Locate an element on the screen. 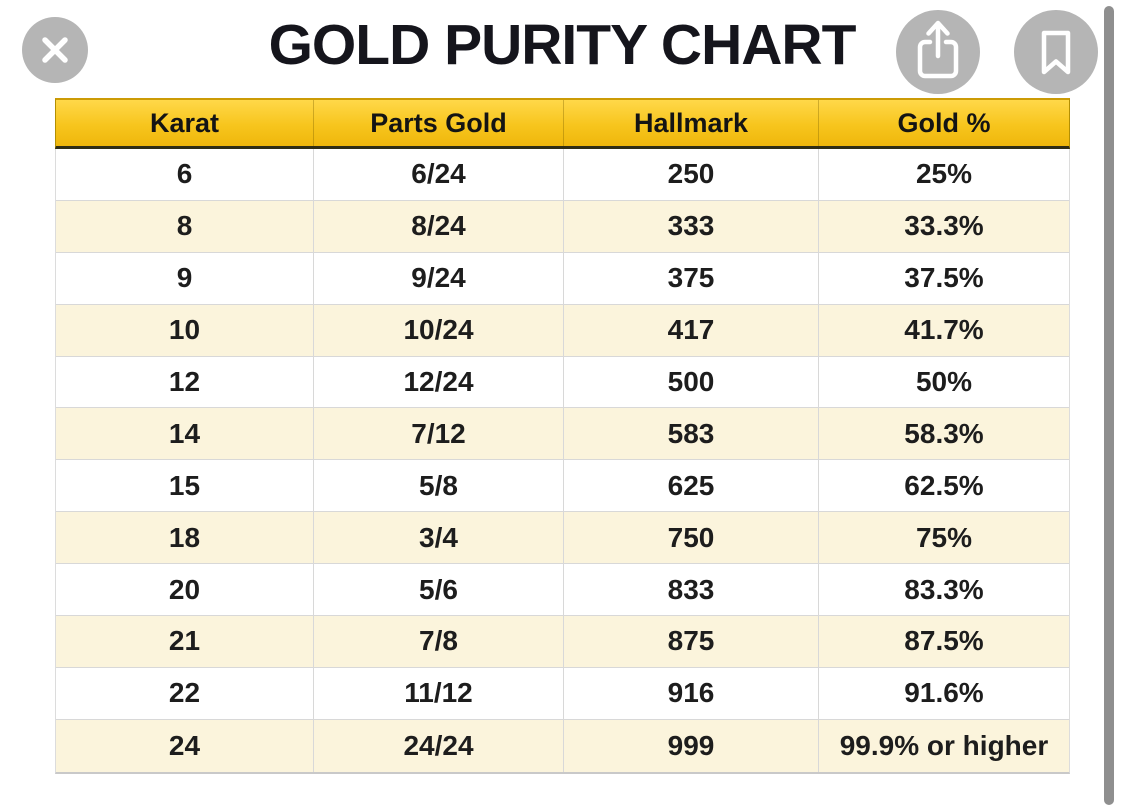  table-cell: 375 is located at coordinates (690, 278).